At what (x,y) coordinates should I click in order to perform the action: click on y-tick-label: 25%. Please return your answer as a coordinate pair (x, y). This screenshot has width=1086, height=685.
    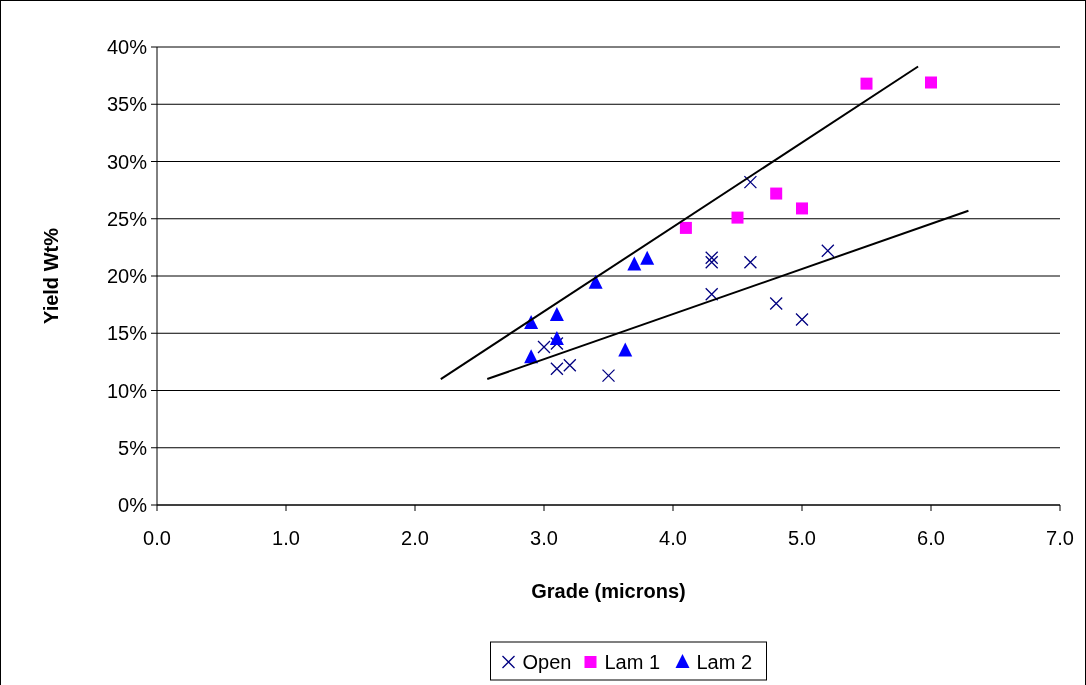
    Looking at the image, I should click on (127, 218).